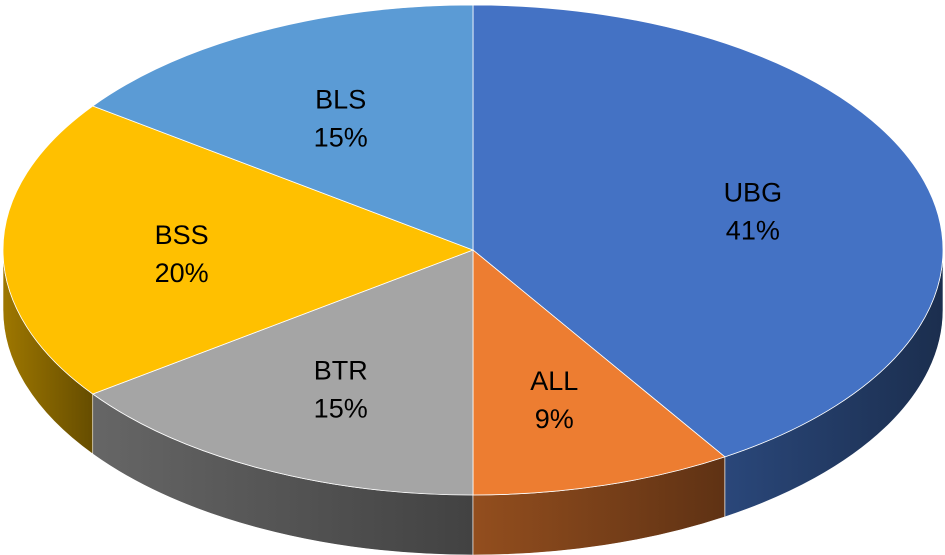 The width and height of the screenshot is (945, 555). Describe the element at coordinates (182, 273) in the screenshot. I see `slice-value-bss: 20%` at that location.